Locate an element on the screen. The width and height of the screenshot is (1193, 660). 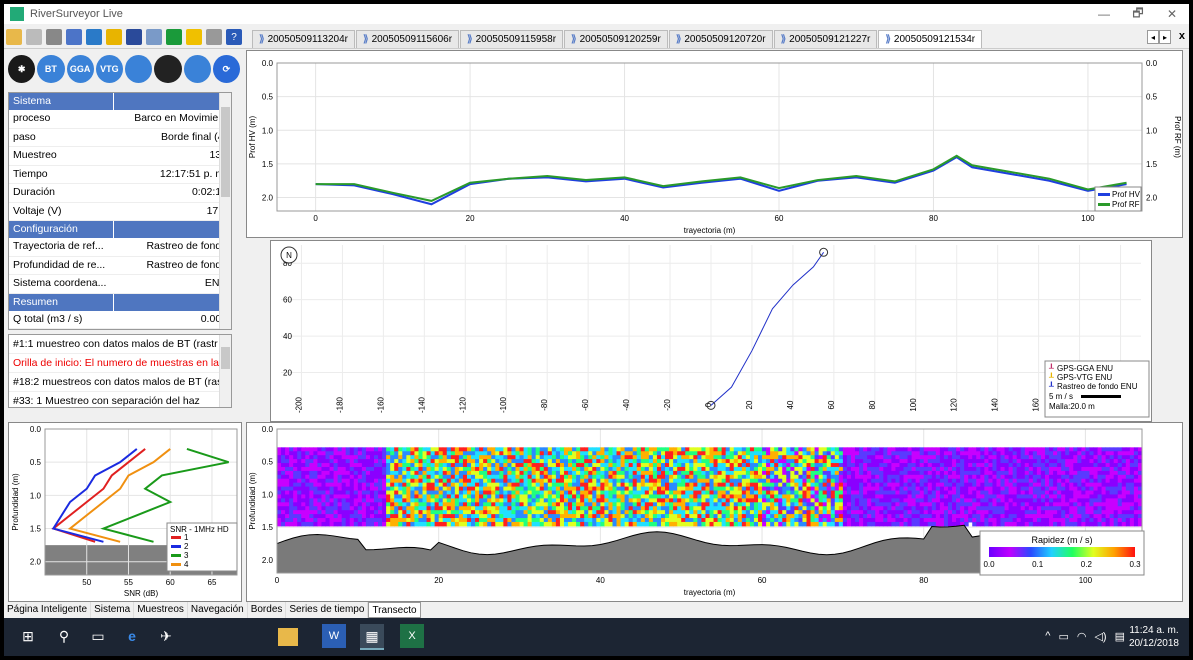
property-row: Muestreo138 is located at coordinates (120, 156).